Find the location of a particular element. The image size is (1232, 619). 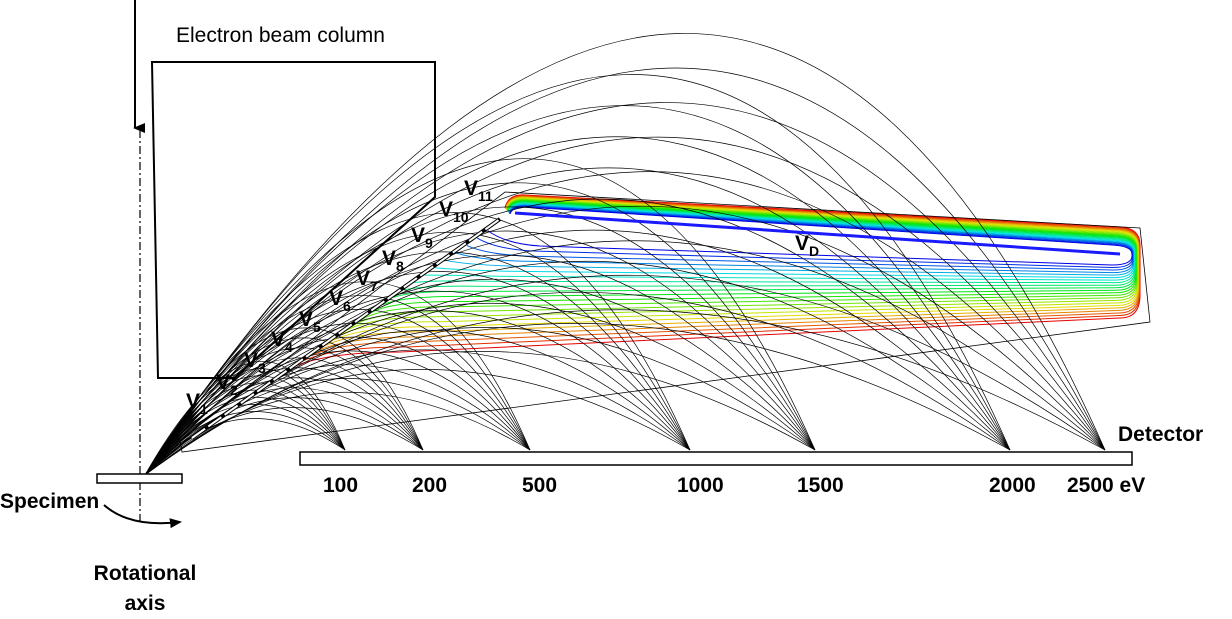

rotation-label: Rotational is located at coordinates (145, 573).